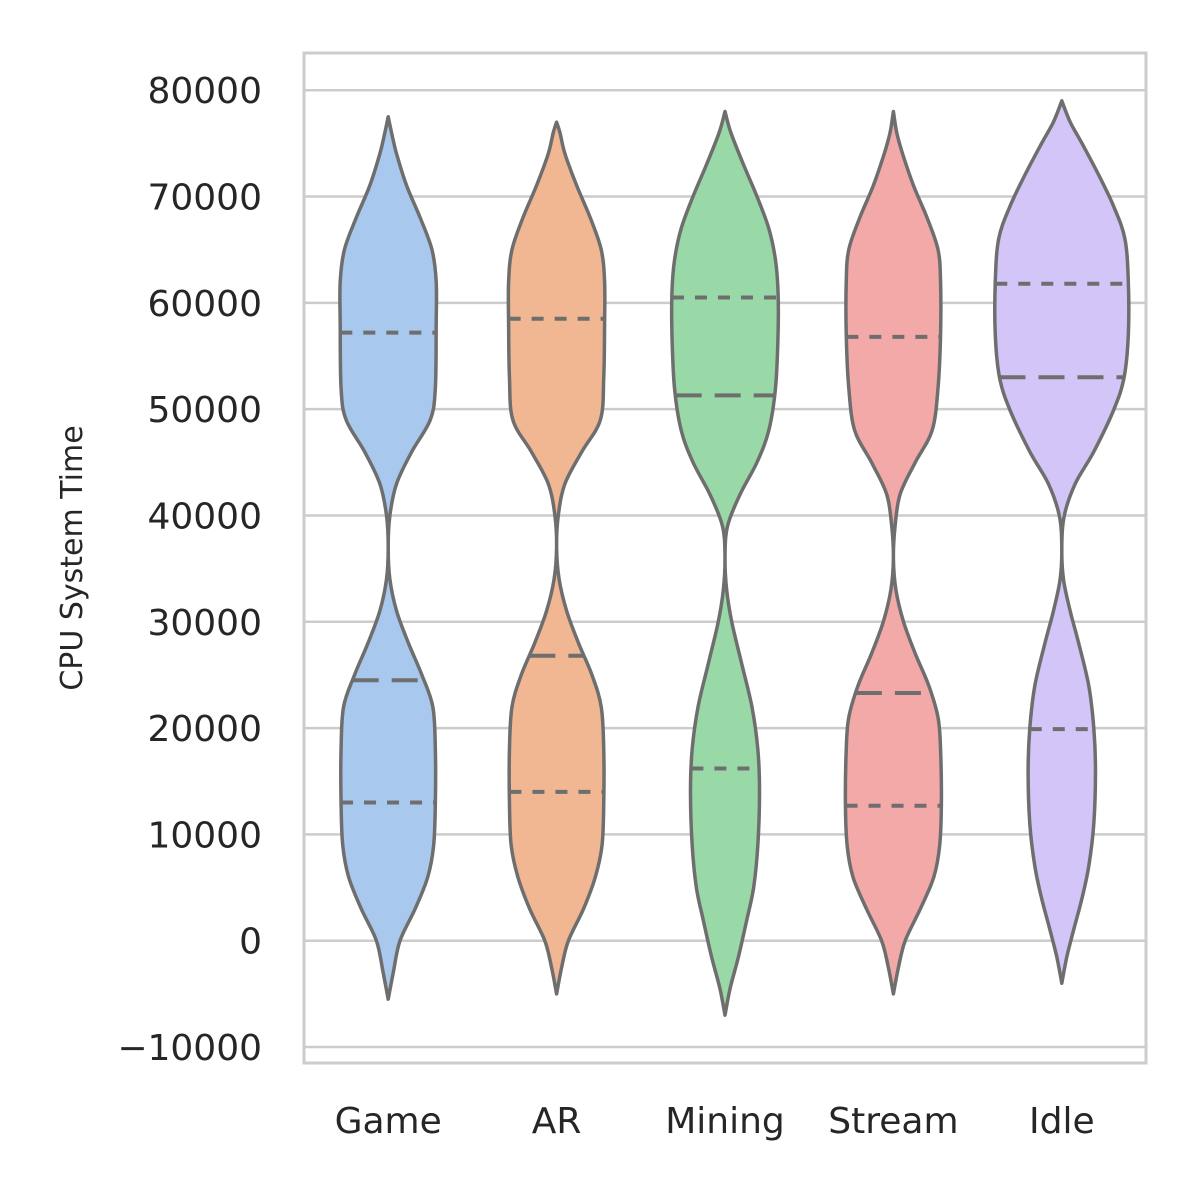  What do you see at coordinates (204, 835) in the screenshot?
I see `y-tick-label: 10000` at bounding box center [204, 835].